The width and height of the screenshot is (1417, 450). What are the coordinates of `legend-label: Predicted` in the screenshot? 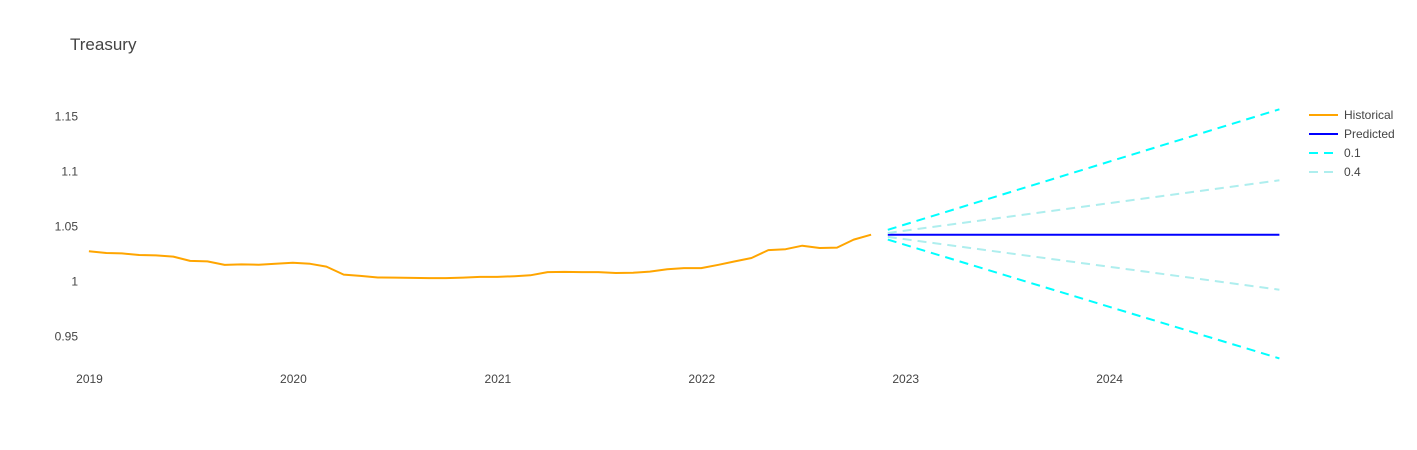 It's located at (1369, 134).